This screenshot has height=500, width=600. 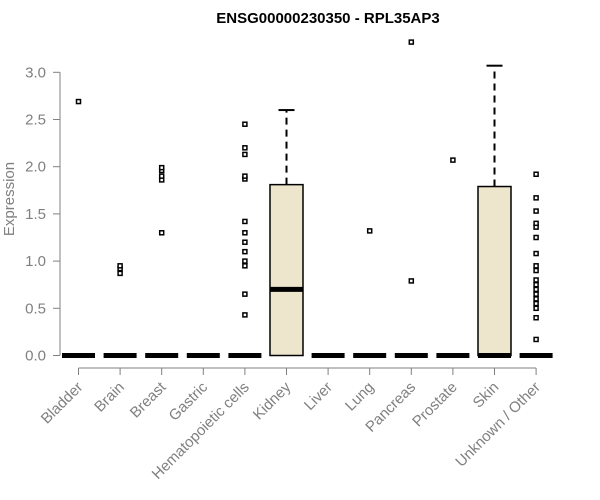 What do you see at coordinates (109, 397) in the screenshot?
I see `x-tick-label: Brain` at bounding box center [109, 397].